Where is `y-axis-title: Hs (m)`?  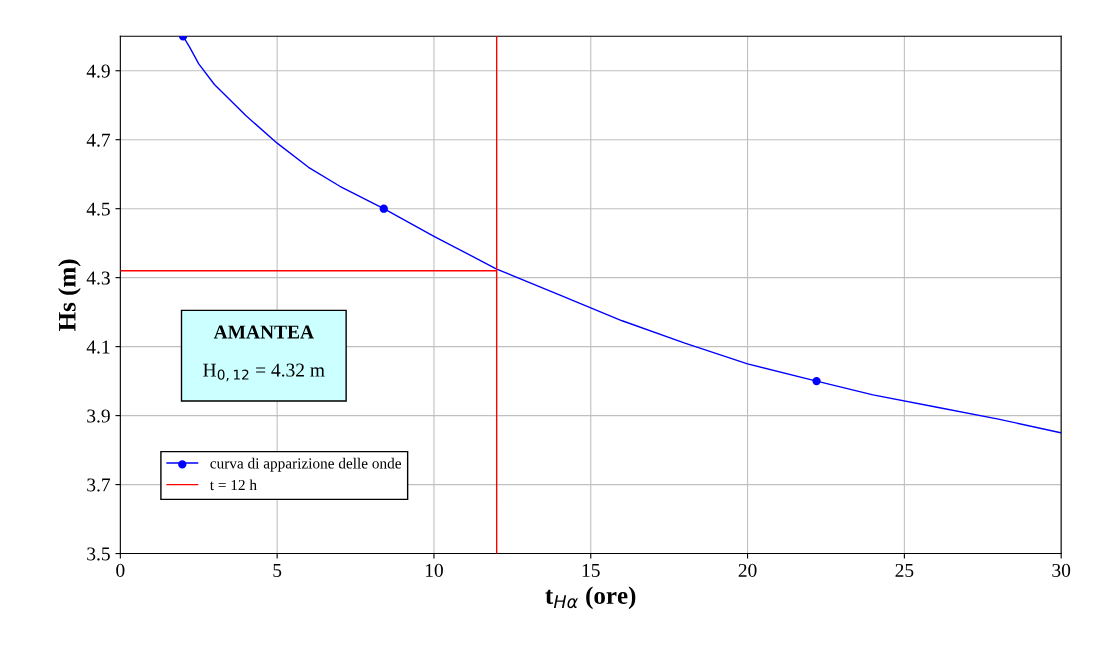
y-axis-title: Hs (m) is located at coordinates (69, 295).